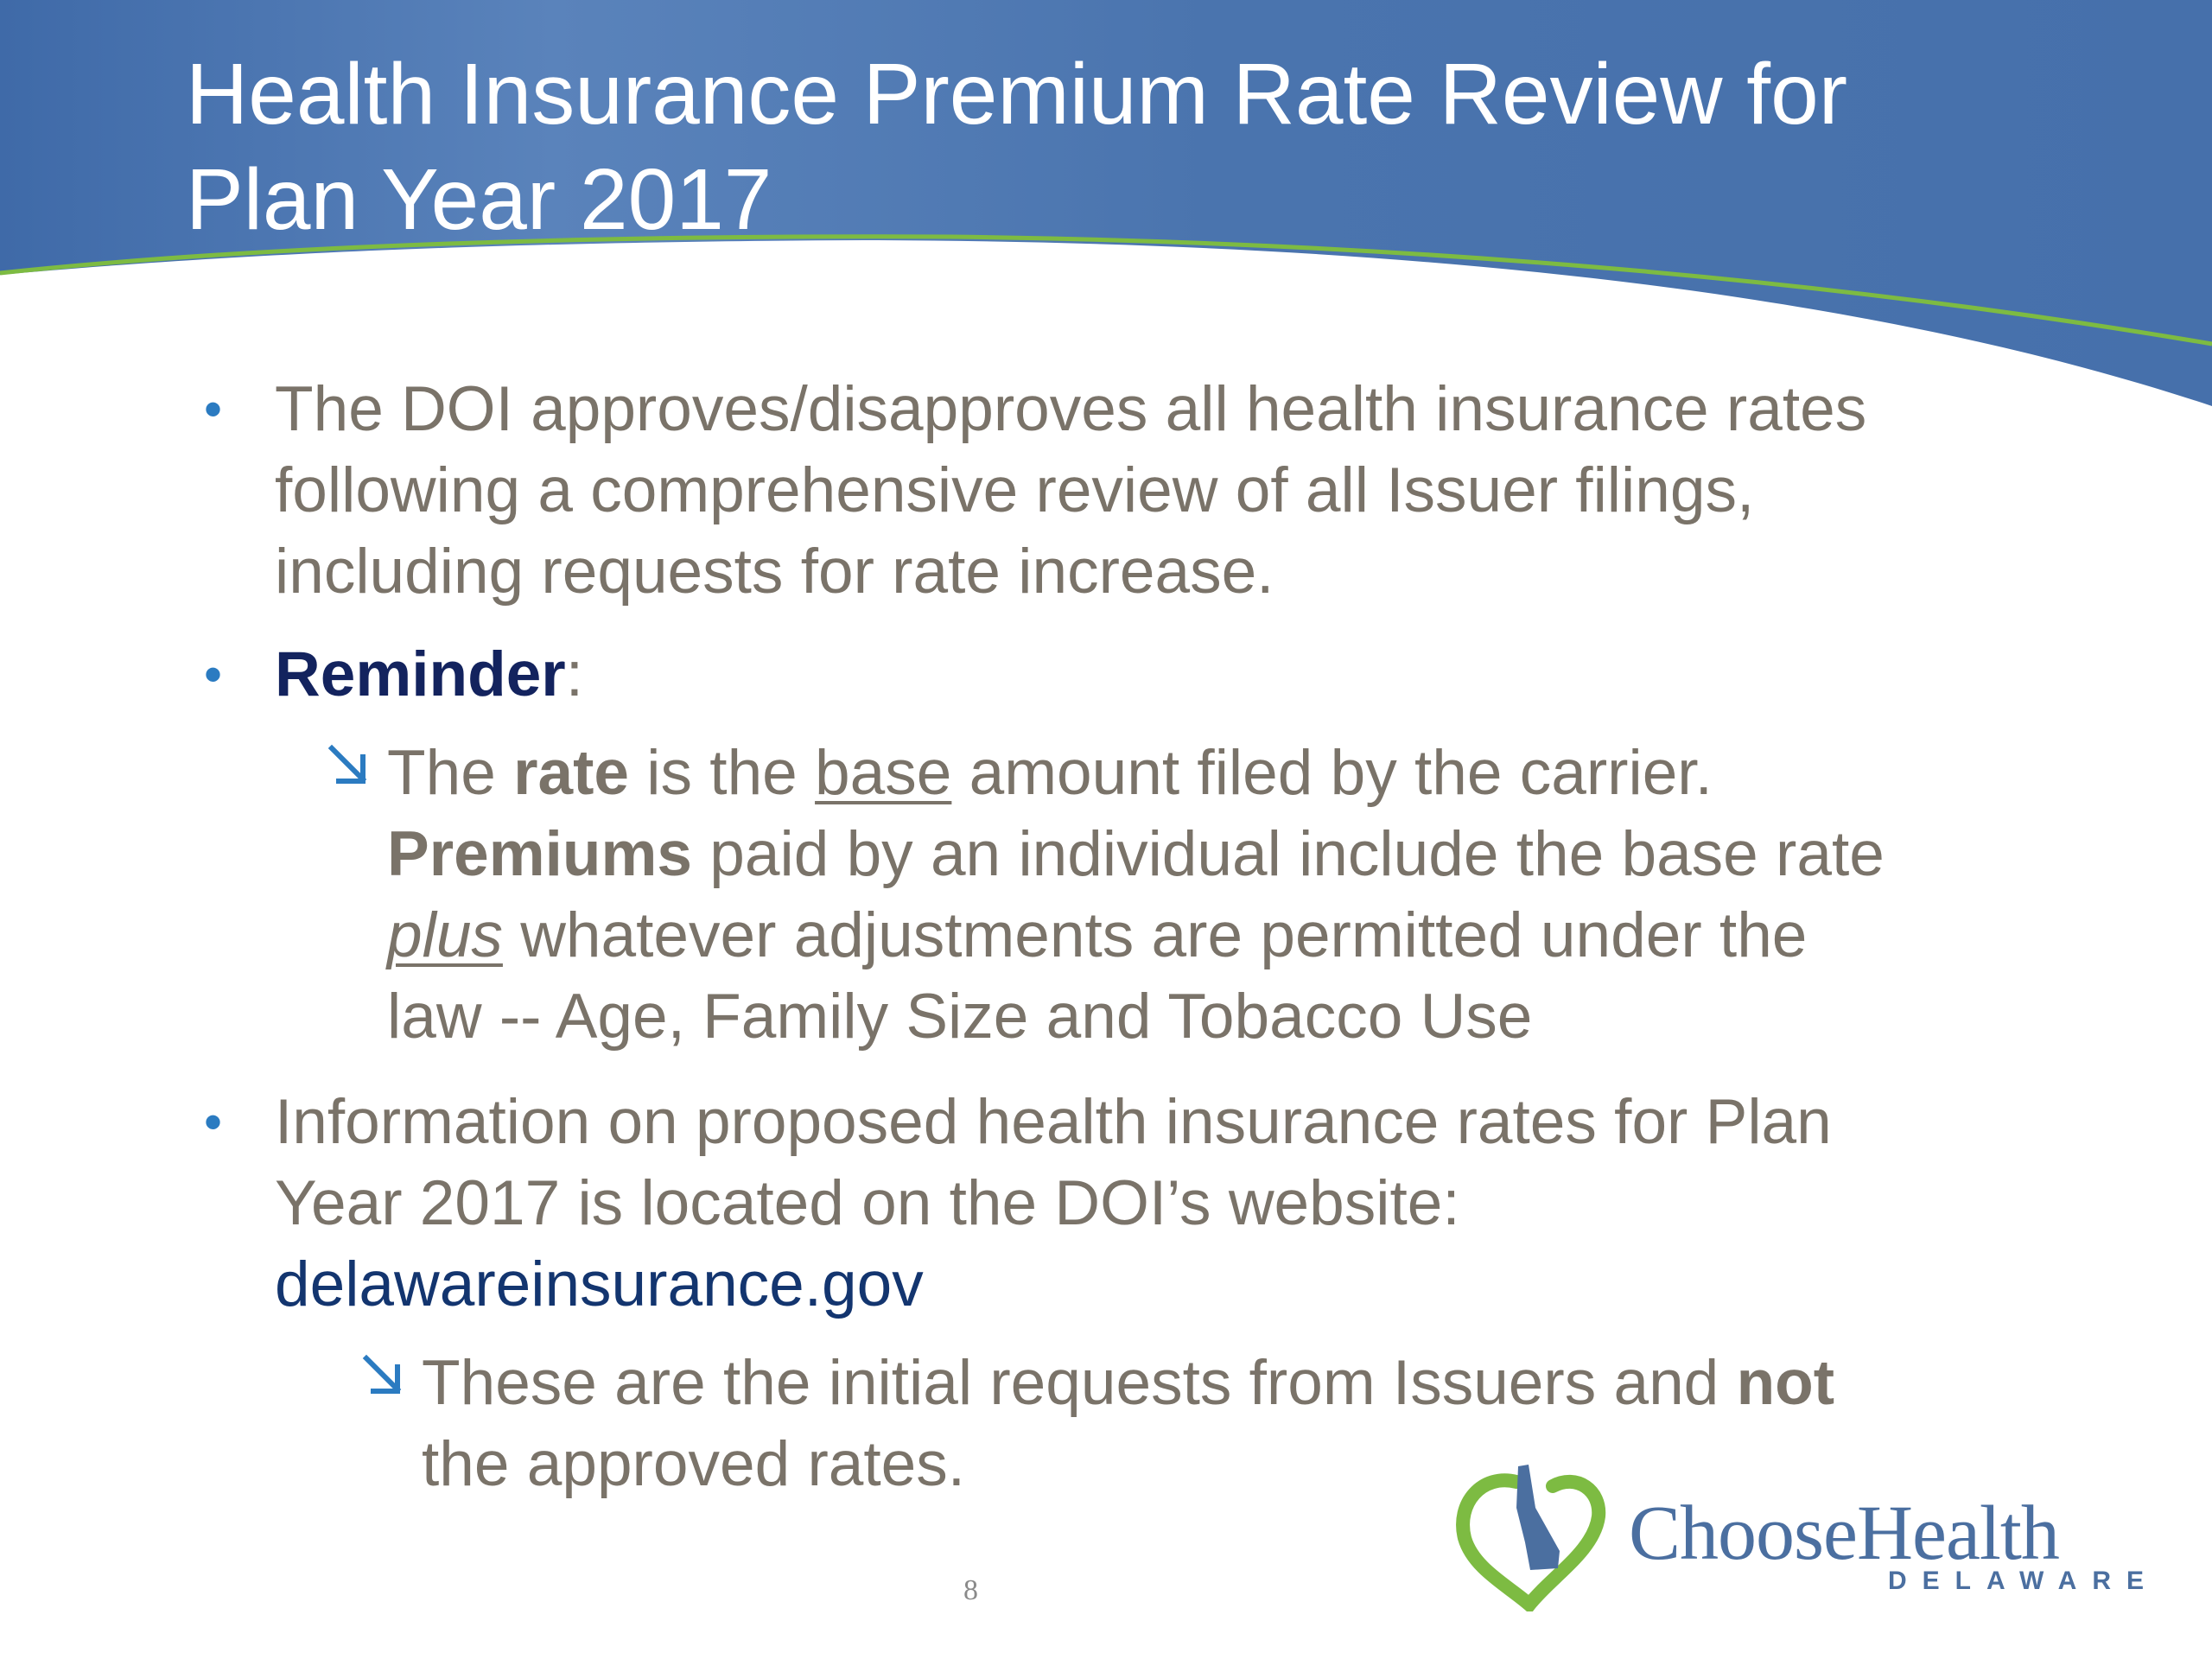  I want to click on bullet-reminder: • Reminder:, so click(393, 674).